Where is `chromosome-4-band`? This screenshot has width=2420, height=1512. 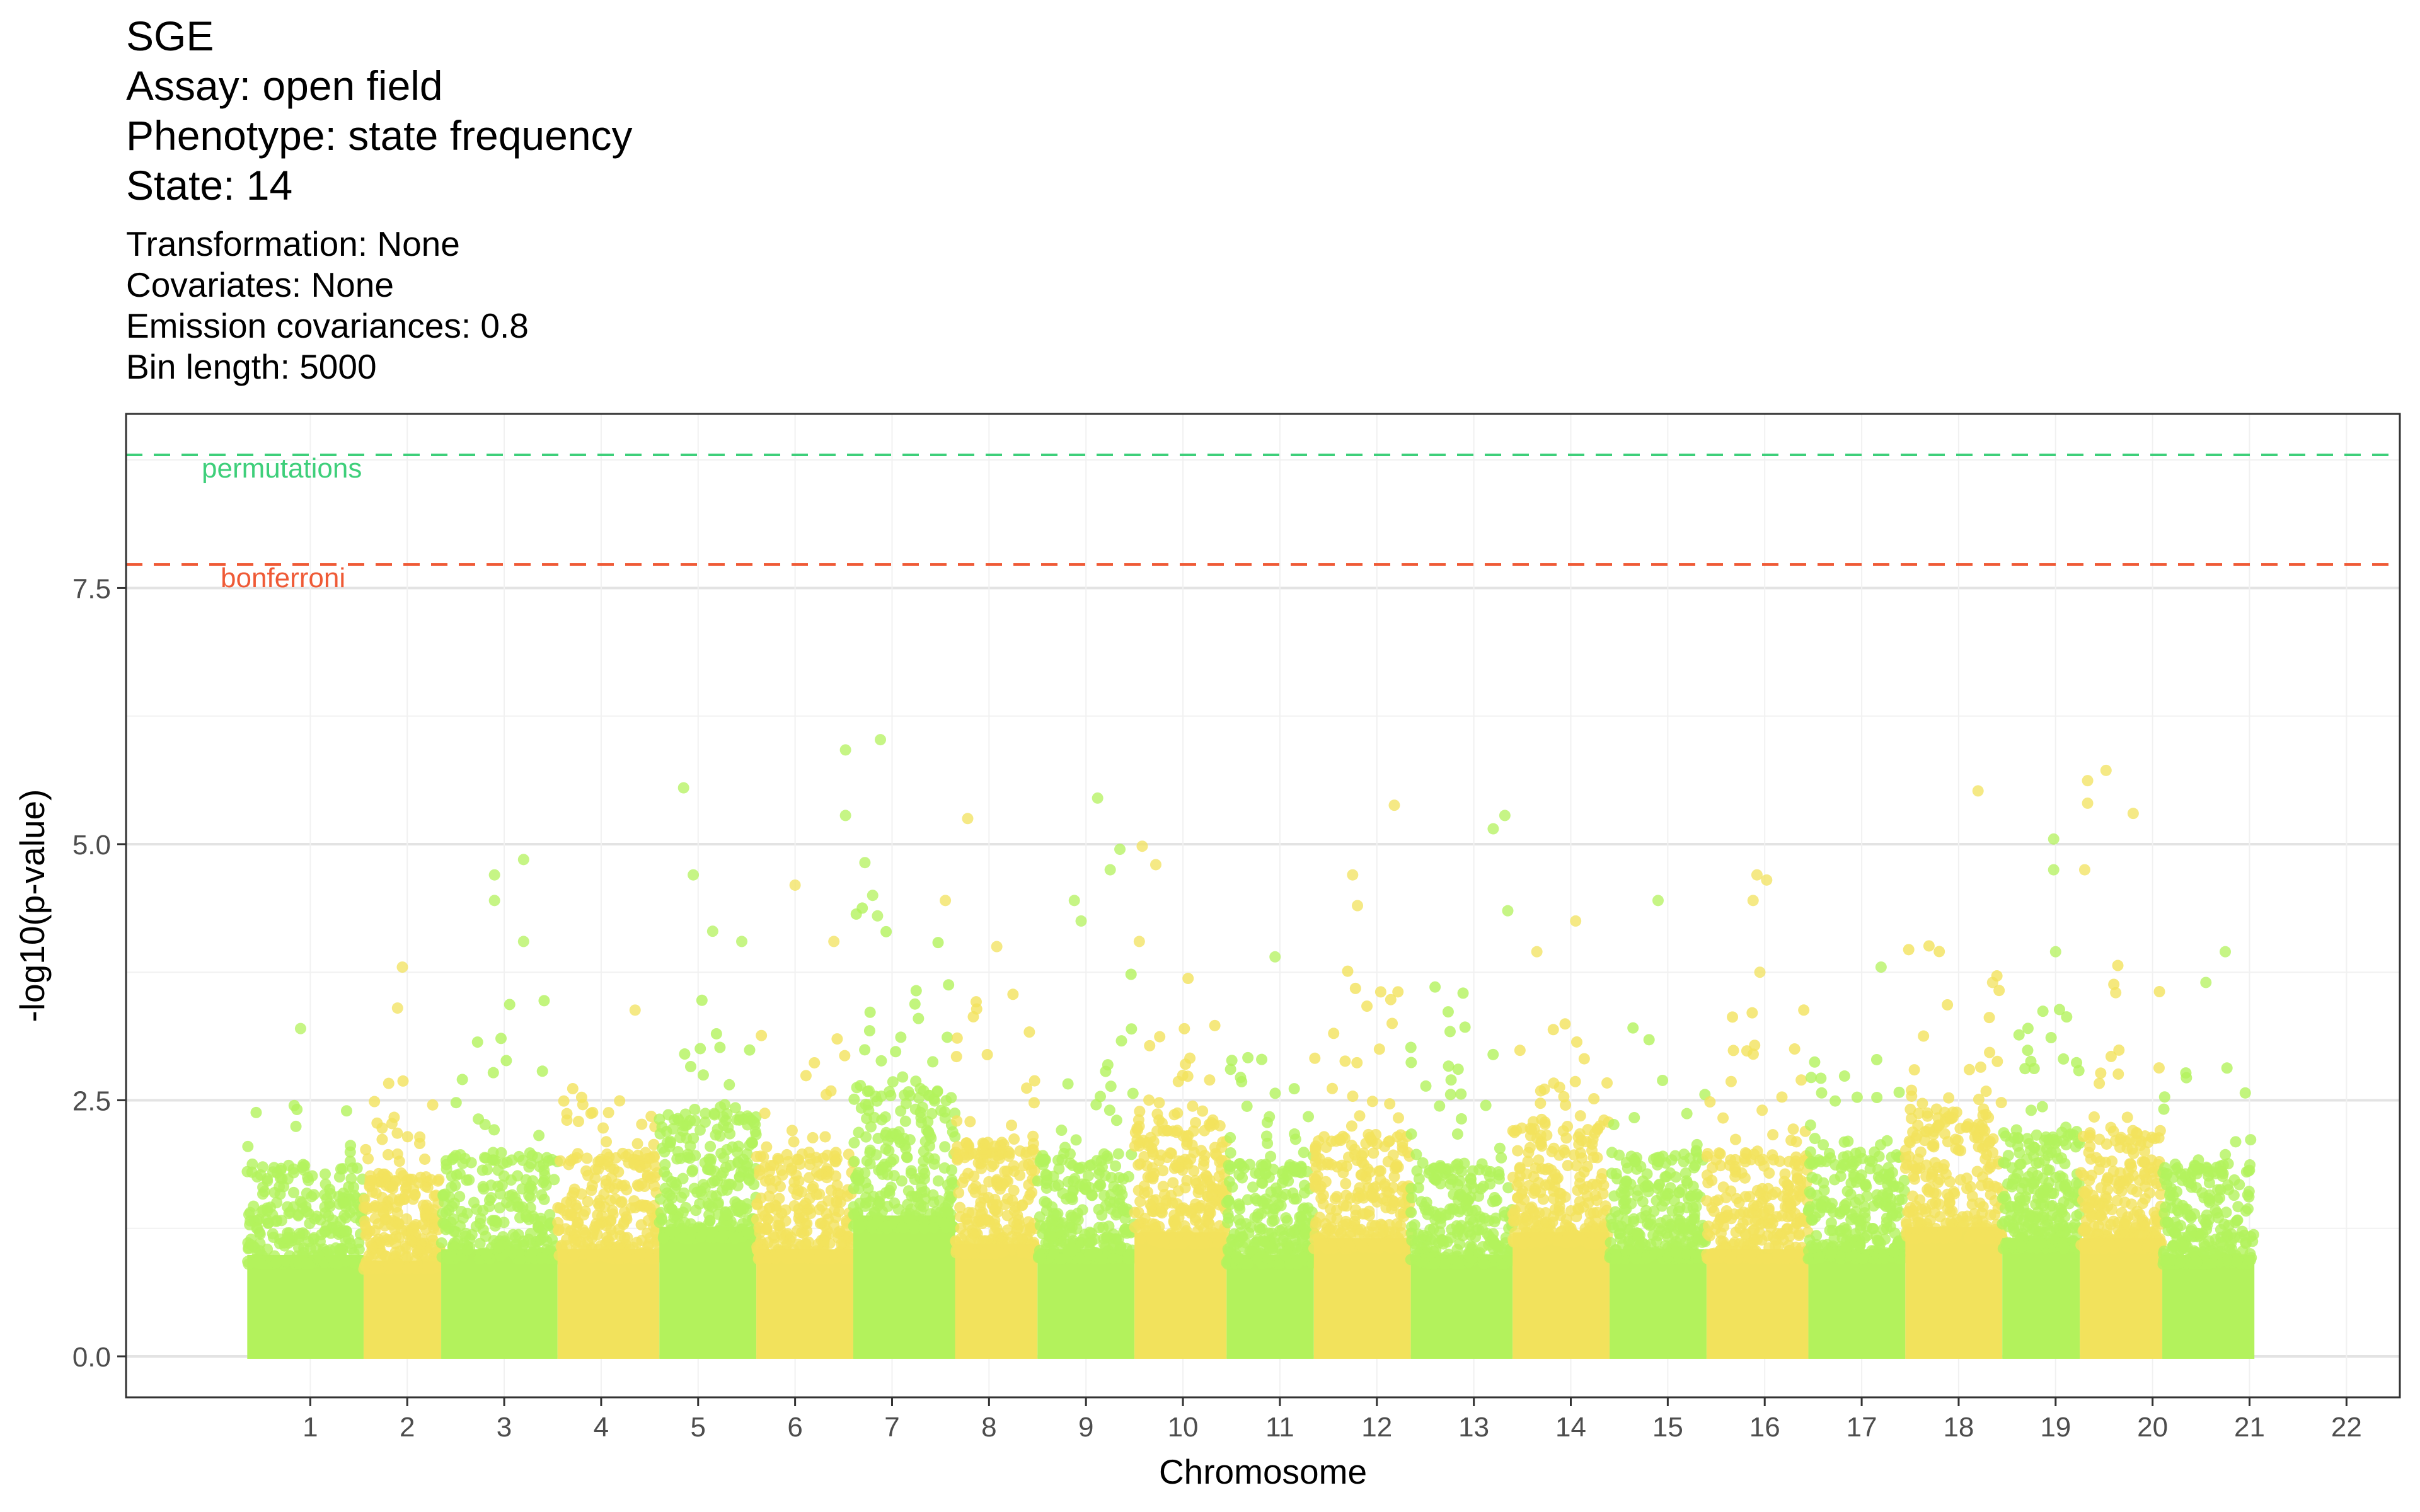
chromosome-4-band is located at coordinates (608, 1304).